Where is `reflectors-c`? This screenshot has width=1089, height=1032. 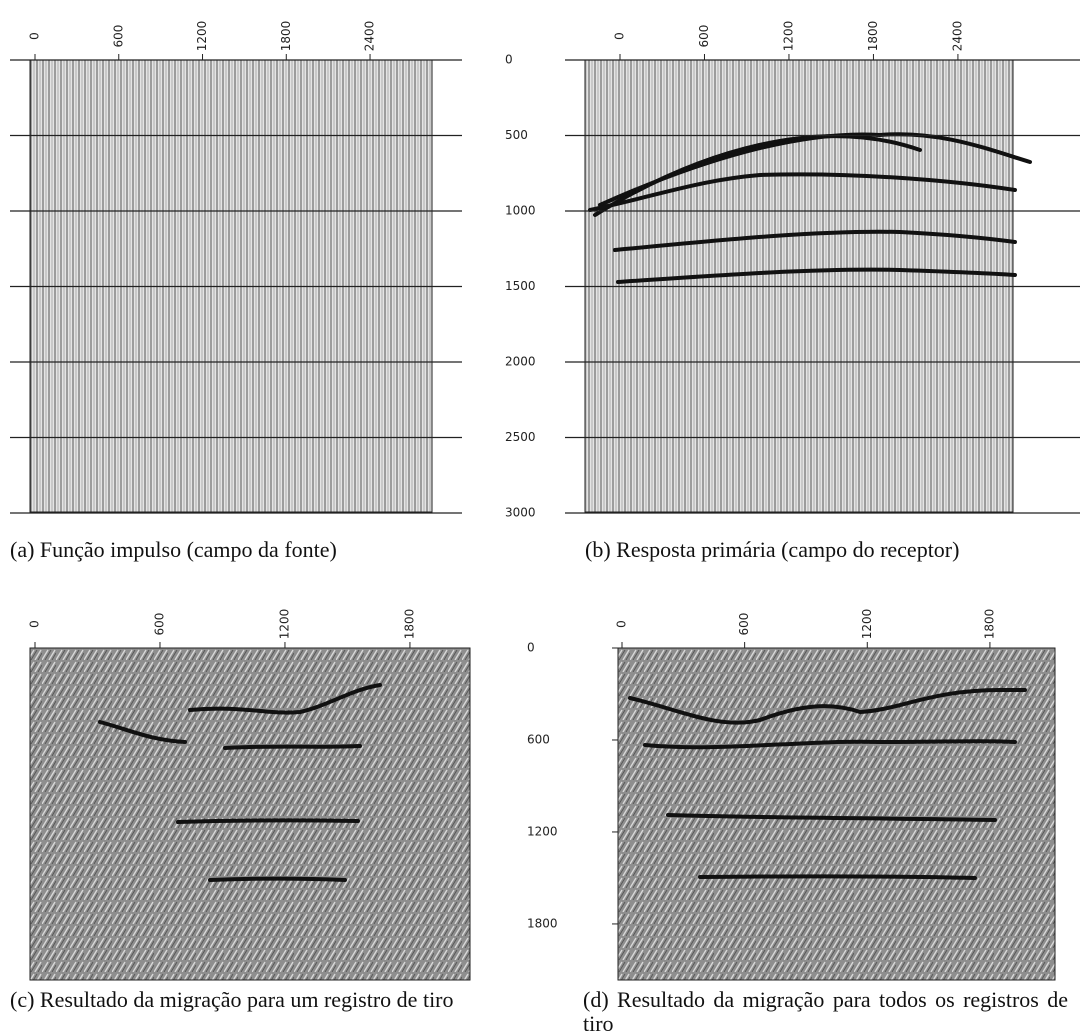
reflectors-c is located at coordinates (240, 782).